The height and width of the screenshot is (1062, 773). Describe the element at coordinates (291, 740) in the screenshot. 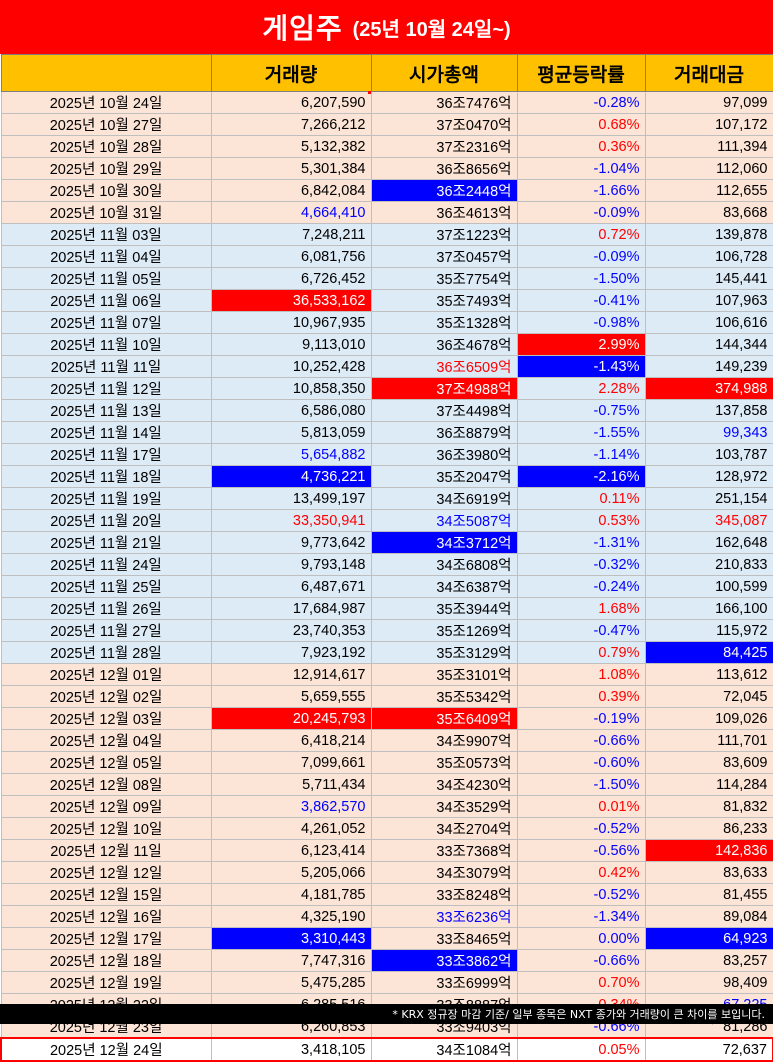

I see `volume-cell: 6,418,214` at that location.